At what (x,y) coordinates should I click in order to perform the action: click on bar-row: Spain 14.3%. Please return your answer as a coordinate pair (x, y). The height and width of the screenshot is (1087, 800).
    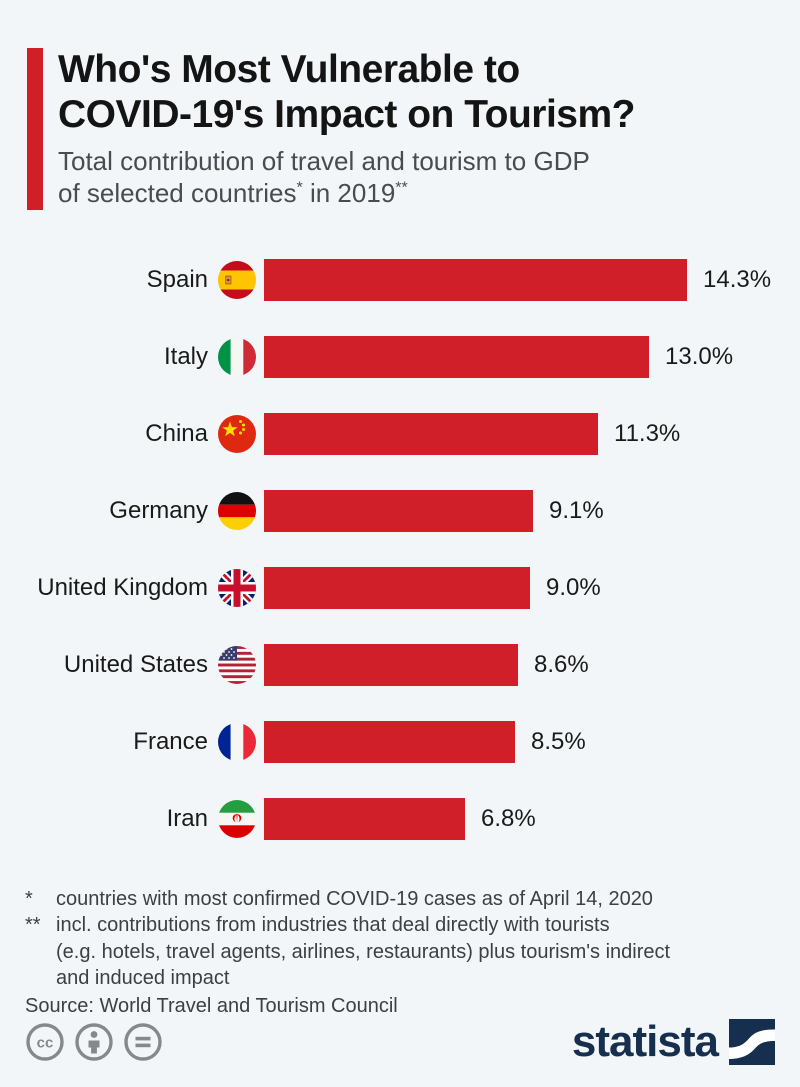
    Looking at the image, I should click on (400, 279).